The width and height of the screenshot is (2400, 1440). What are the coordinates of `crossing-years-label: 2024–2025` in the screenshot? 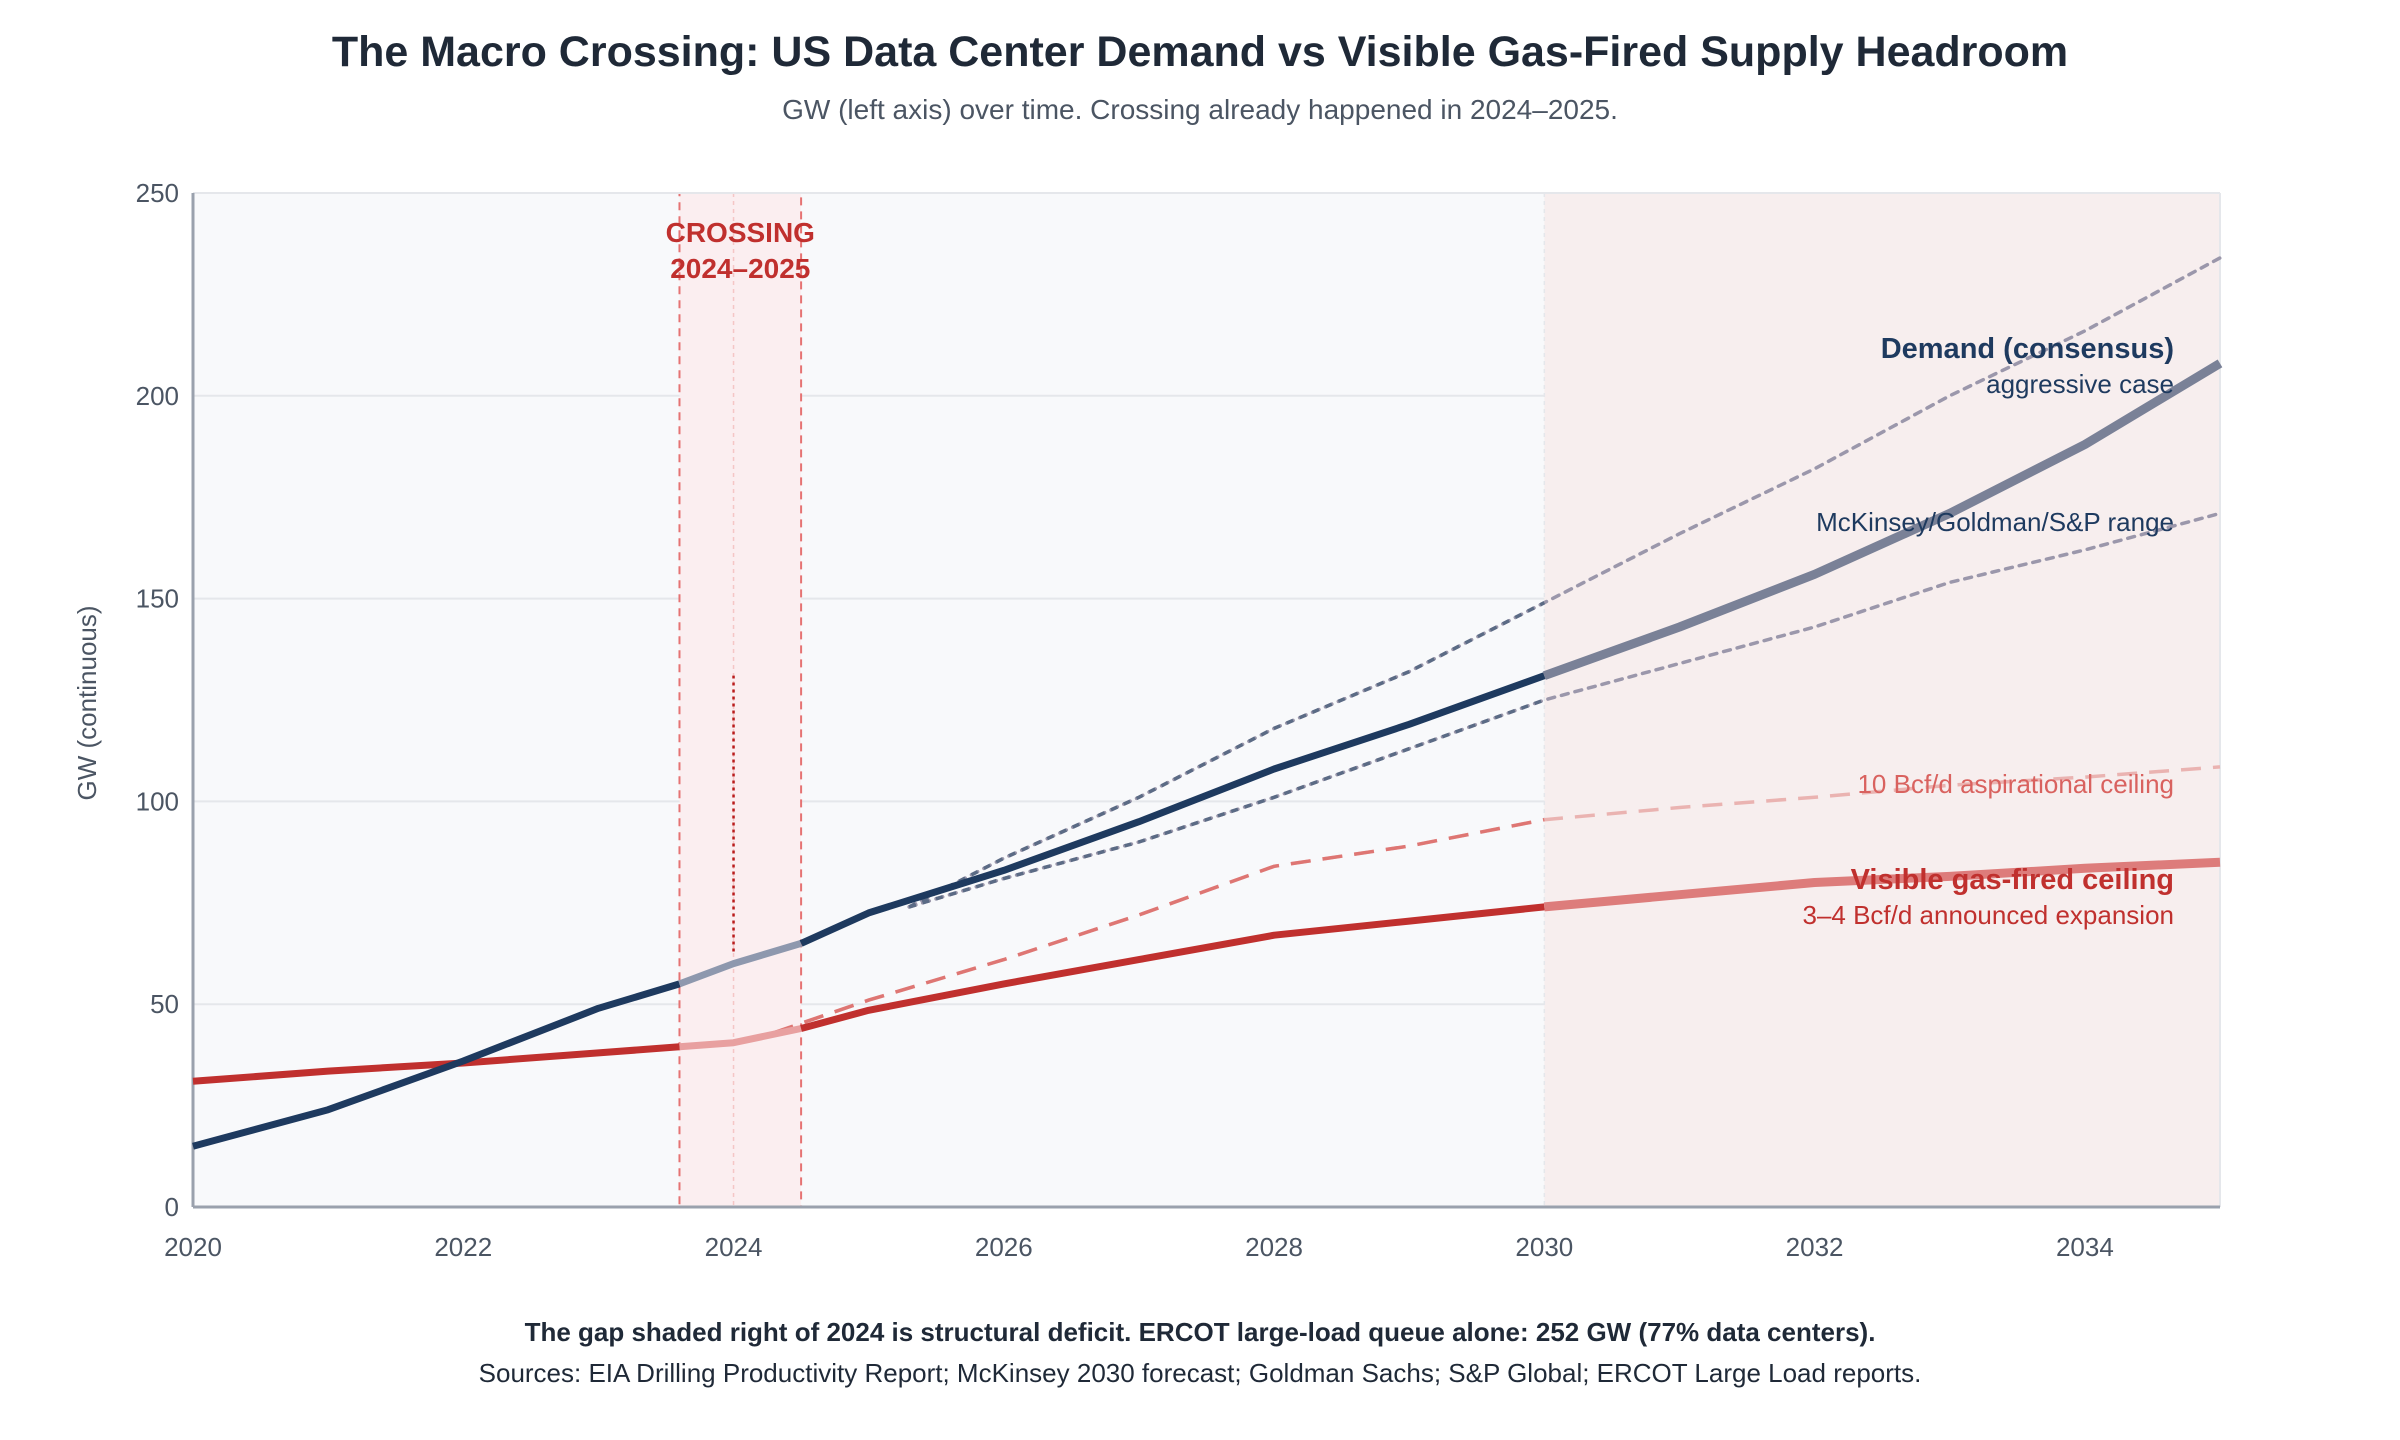 It's located at (740, 268).